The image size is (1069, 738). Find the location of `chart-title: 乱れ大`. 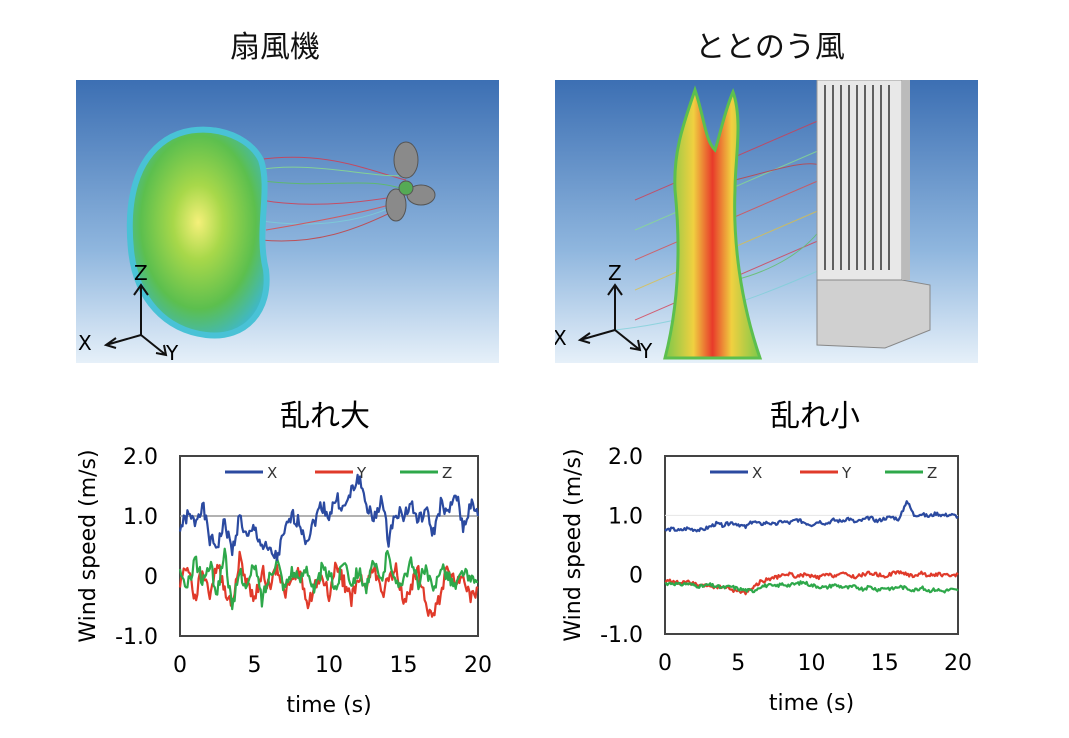

chart-title: 乱れ大 is located at coordinates (325, 416).